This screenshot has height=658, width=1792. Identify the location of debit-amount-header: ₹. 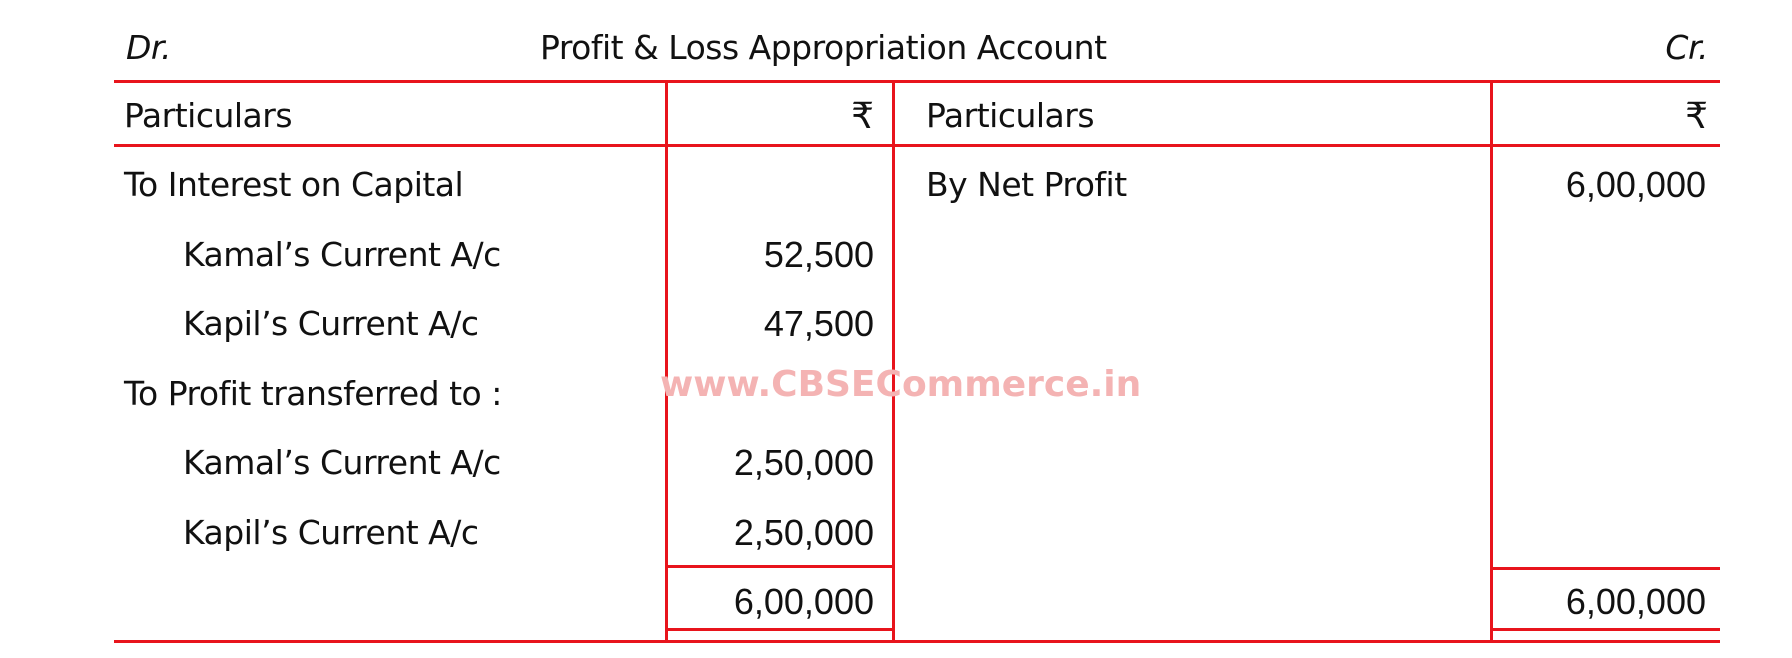
(862, 115).